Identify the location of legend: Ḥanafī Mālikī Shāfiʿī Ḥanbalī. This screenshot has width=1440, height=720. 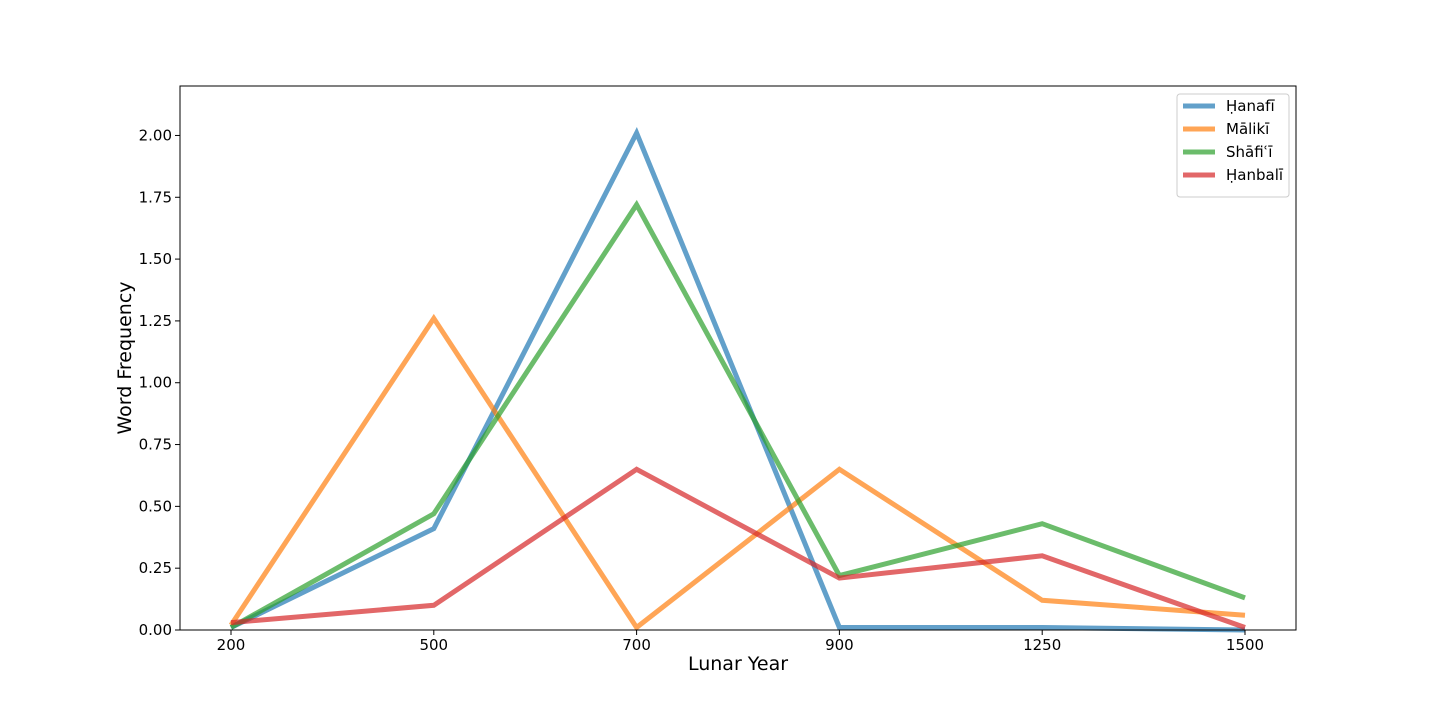
(1233, 145).